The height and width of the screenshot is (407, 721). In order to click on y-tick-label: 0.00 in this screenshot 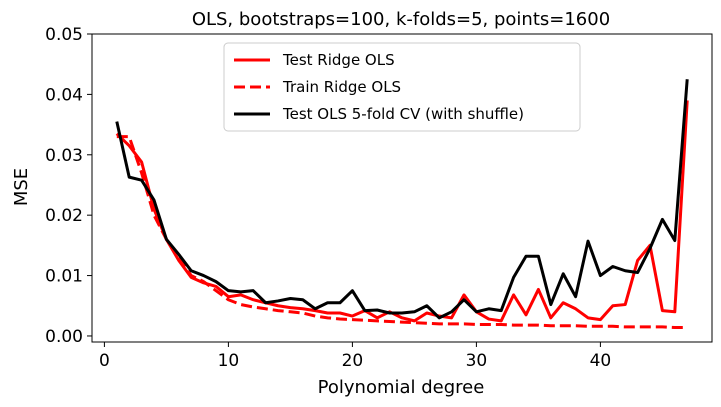, I will do `click(64, 337)`.